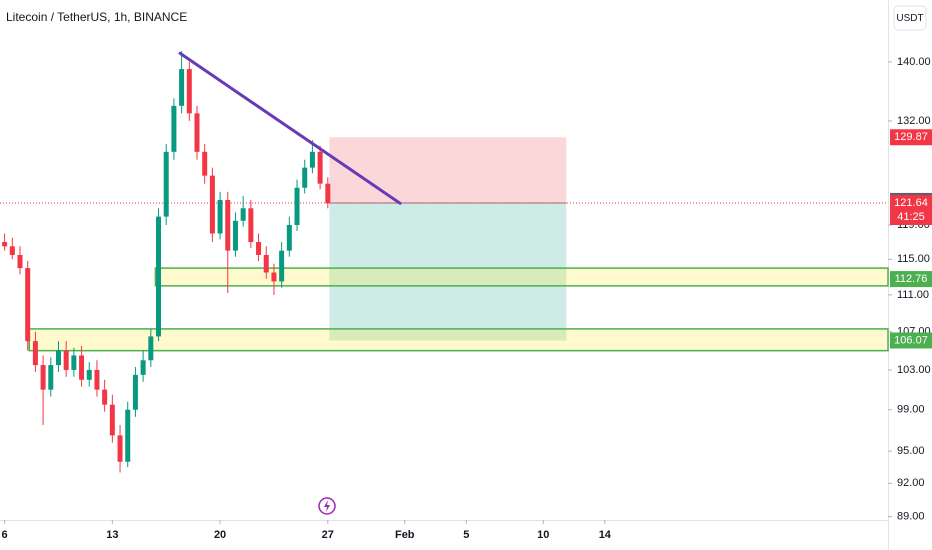 This screenshot has width=932, height=550. What do you see at coordinates (112, 535) in the screenshot?
I see `x-tick-label: 13` at bounding box center [112, 535].